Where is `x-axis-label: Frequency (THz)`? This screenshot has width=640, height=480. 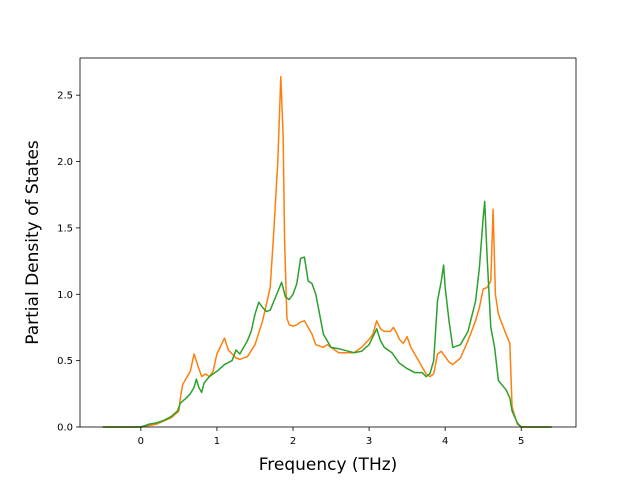 x-axis-label: Frequency (THz) is located at coordinates (328, 465).